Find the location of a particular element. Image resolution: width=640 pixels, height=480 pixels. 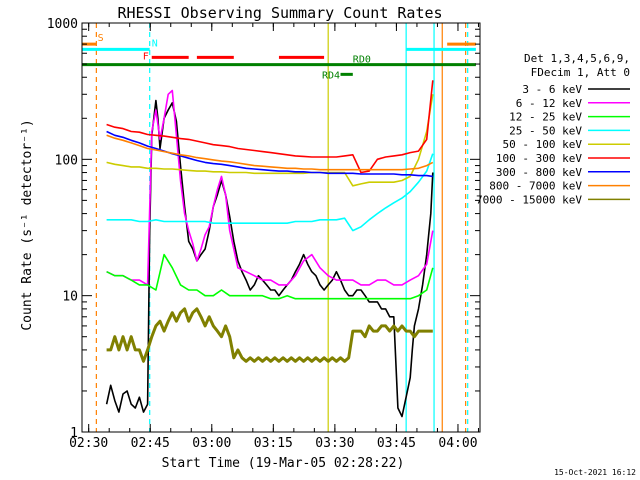

flag-bars: S NF RD0 RD4 is located at coordinates (279, 57).